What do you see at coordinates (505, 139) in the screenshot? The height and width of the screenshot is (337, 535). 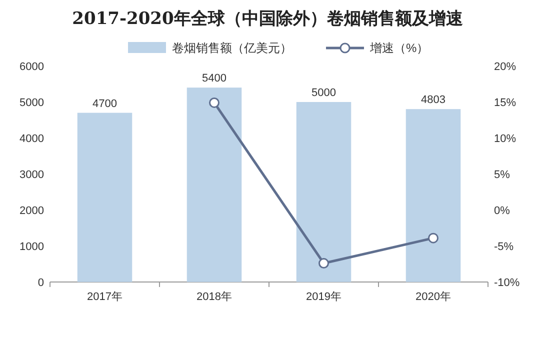 I see `y2-tick-label: 10%` at bounding box center [505, 139].